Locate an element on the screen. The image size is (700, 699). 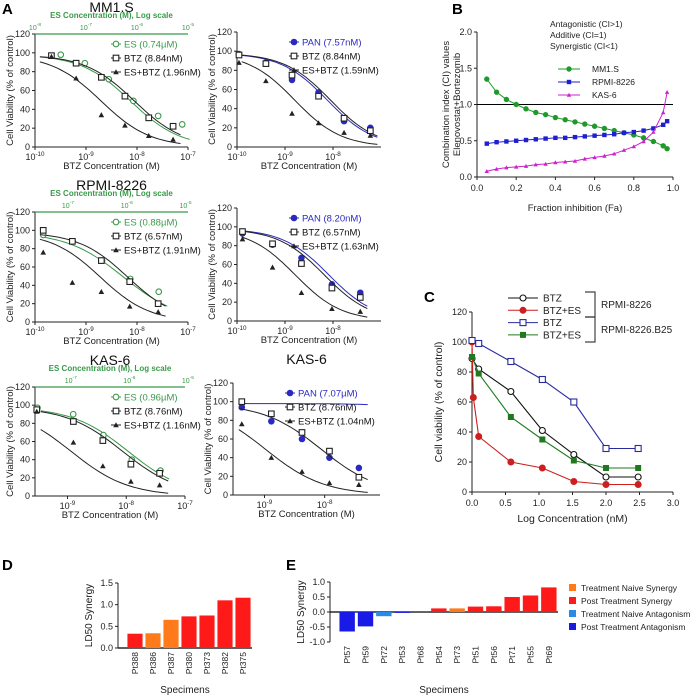
tick-label: 10⁻⁸ is located at coordinates (137, 156).